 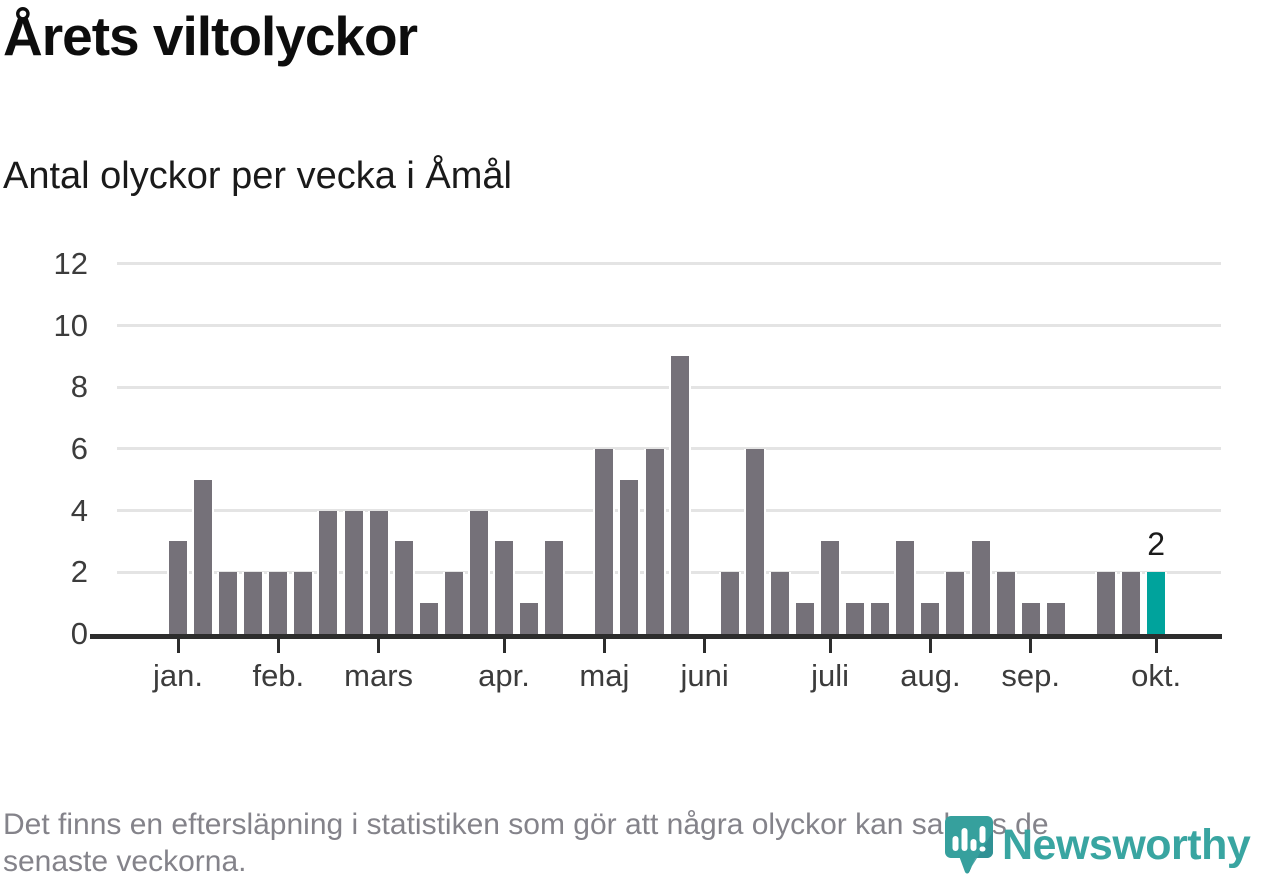 I want to click on x-axis-tick-juli, so click(x=830, y=646).